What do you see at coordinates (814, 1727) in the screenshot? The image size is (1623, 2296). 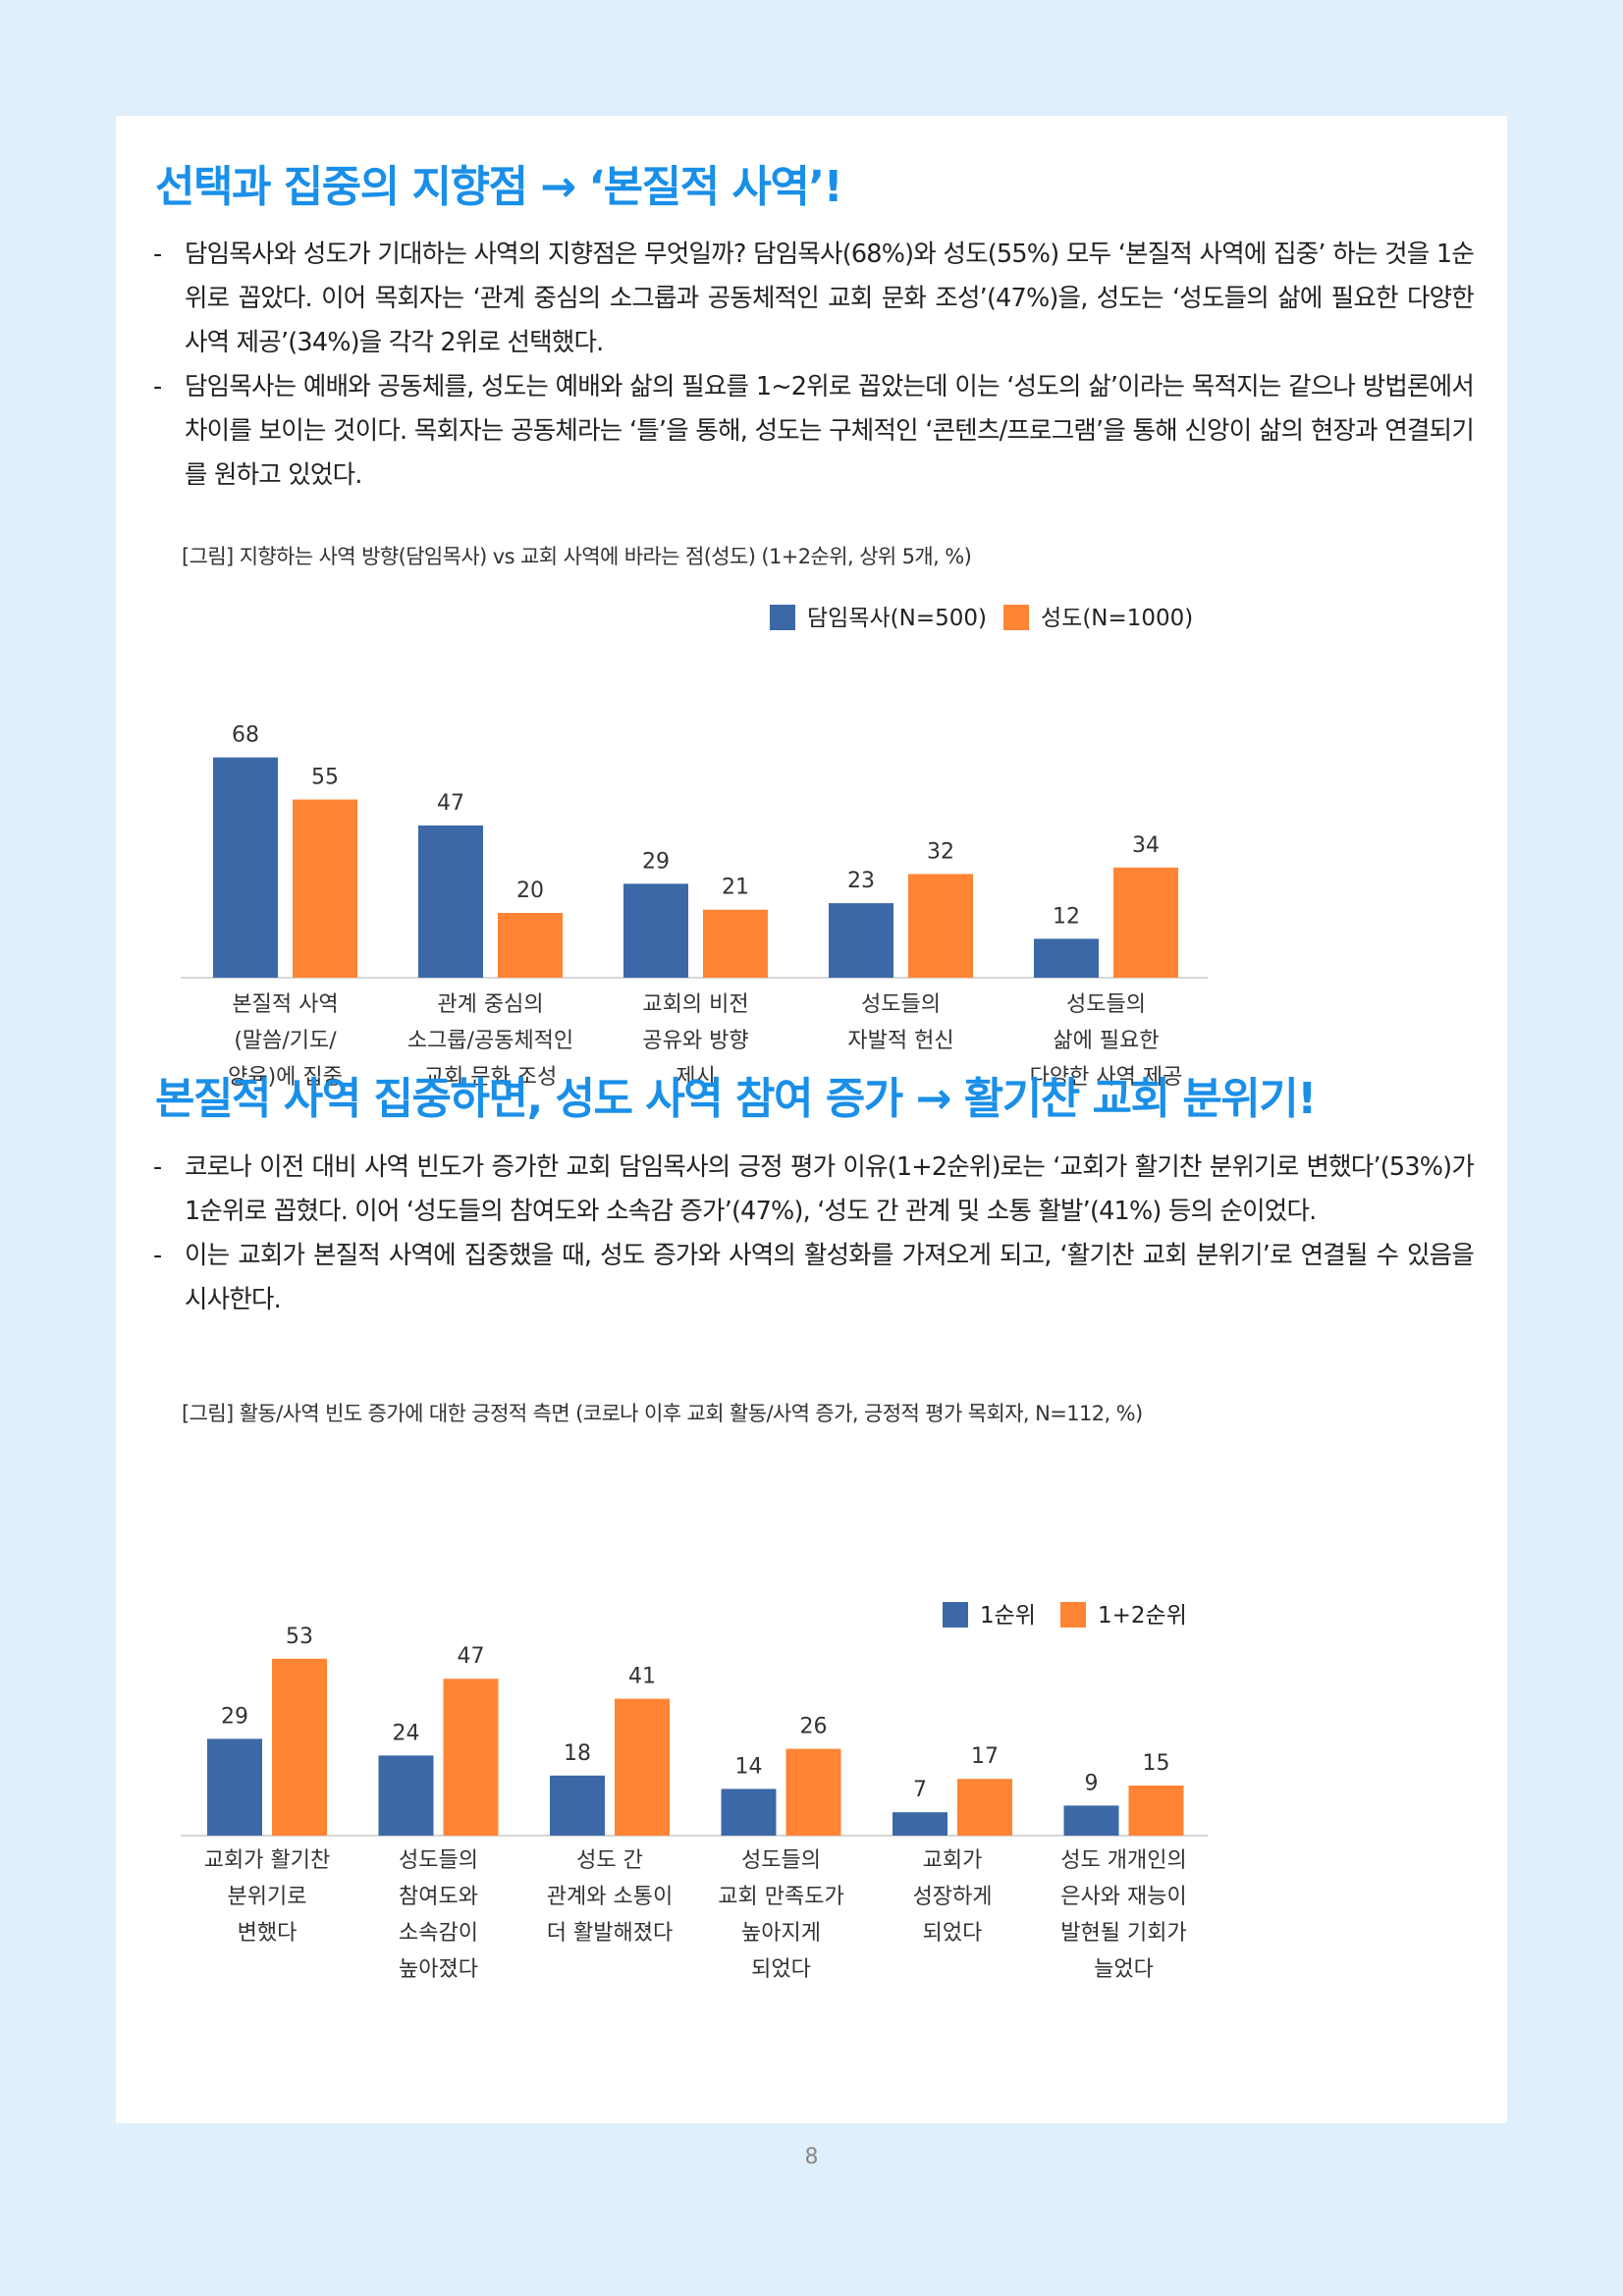 I see `data-label: 26` at bounding box center [814, 1727].